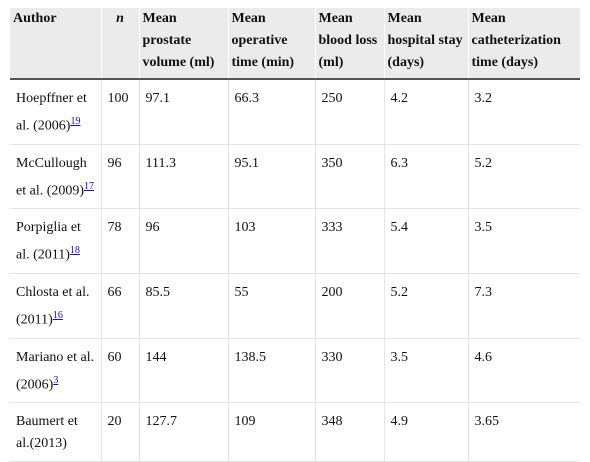 The height and width of the screenshot is (462, 590). I want to click on value-cell: 4.2, so click(426, 112).